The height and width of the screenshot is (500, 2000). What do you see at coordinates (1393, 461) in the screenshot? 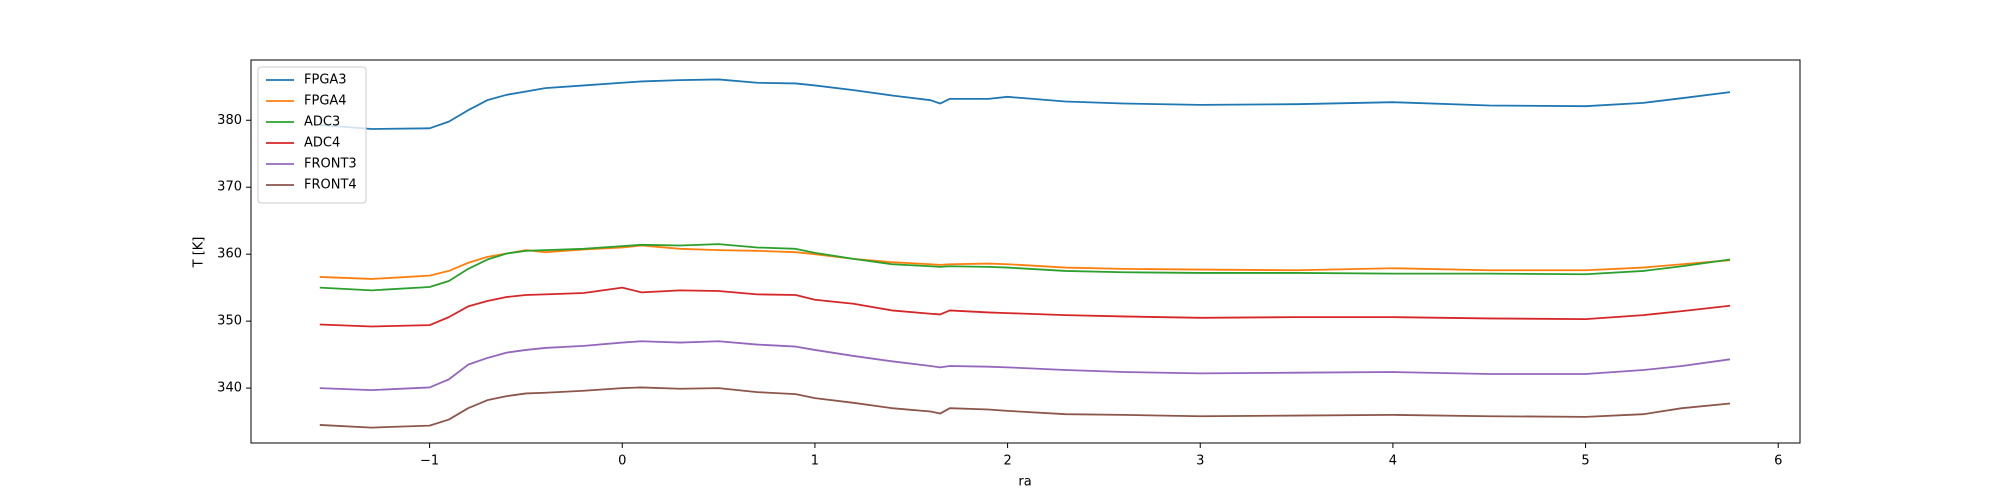
I see `x-tick-label: 4` at bounding box center [1393, 461].